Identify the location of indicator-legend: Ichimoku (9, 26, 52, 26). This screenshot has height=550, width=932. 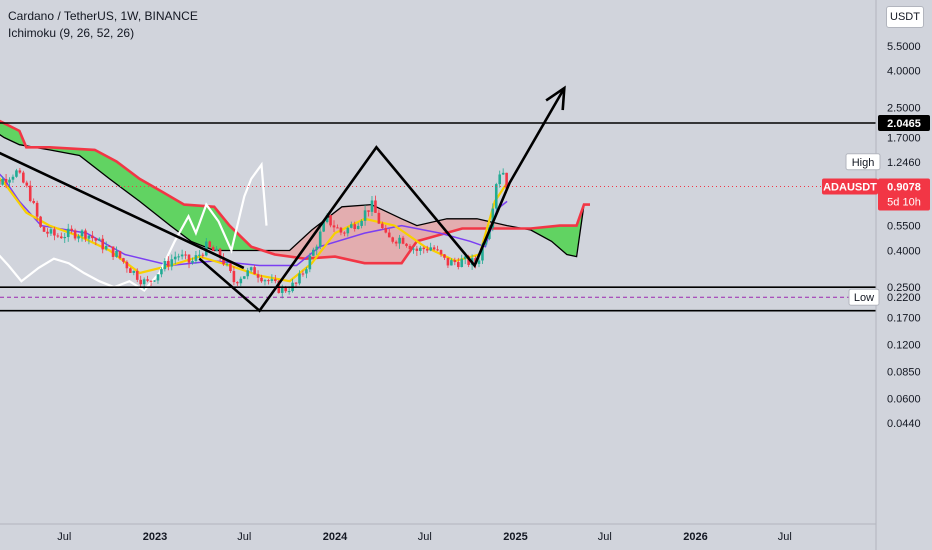
(71, 33).